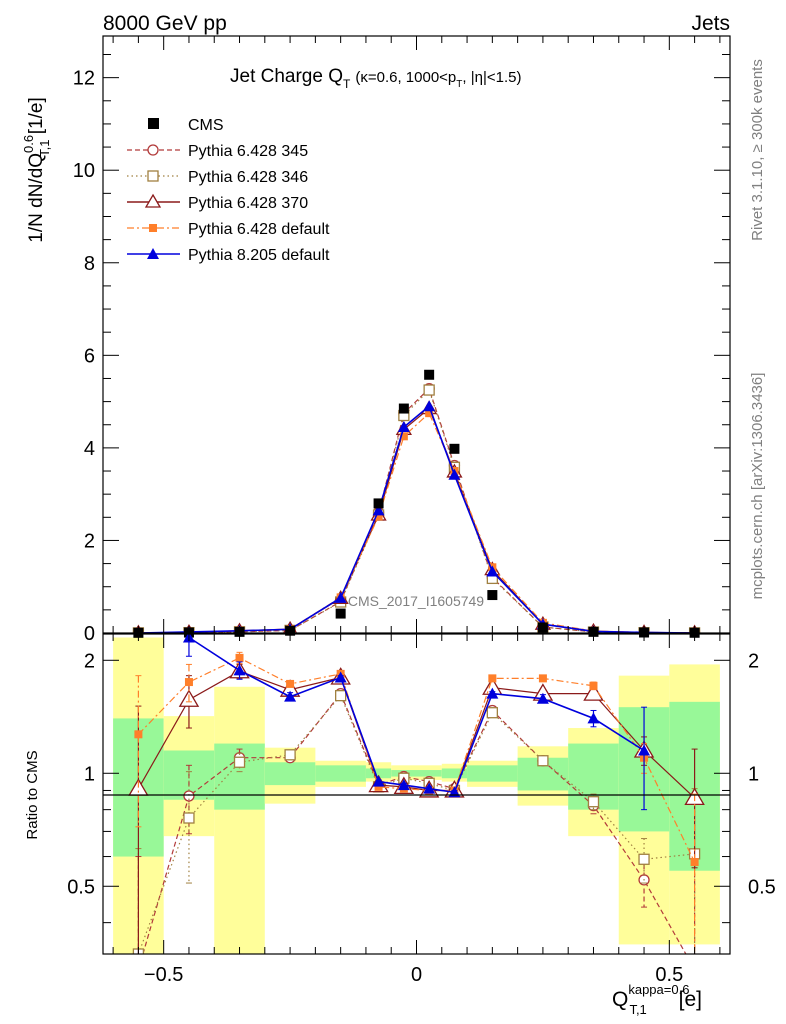 This screenshot has height=1024, width=786. I want to click on y-tick-label-main: 6, so click(89, 356).